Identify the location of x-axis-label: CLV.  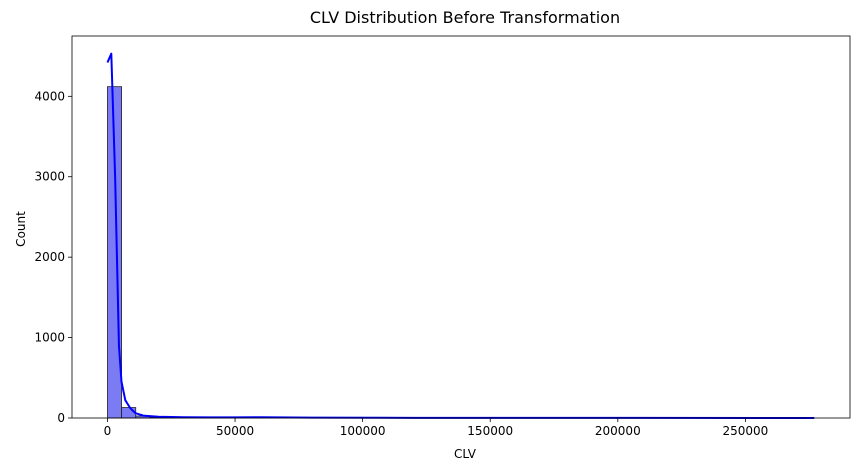
(465, 454).